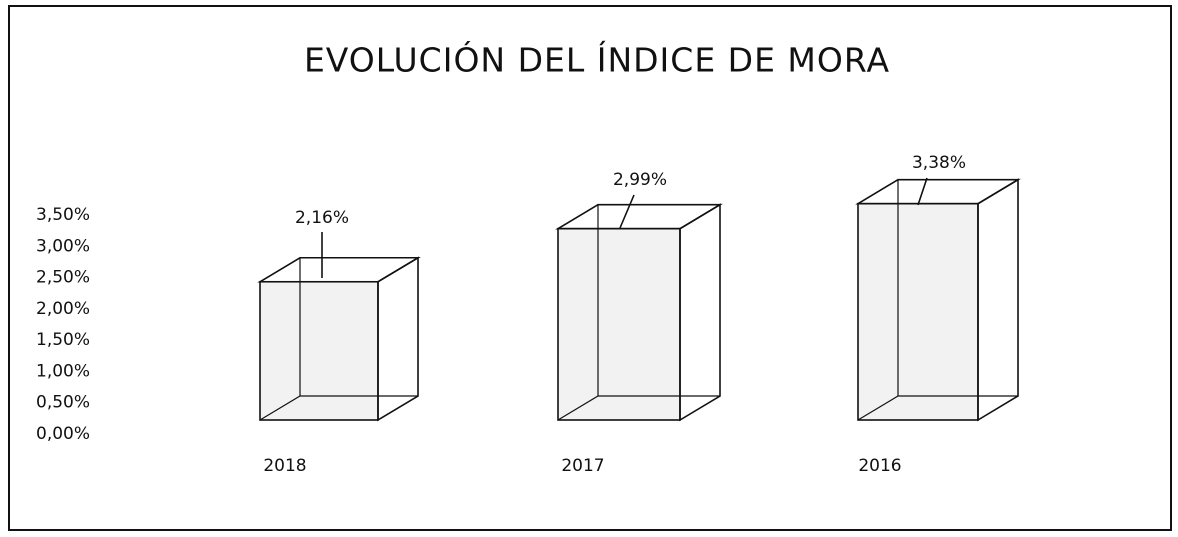 This screenshot has height=537, width=1178. What do you see at coordinates (939, 163) in the screenshot?
I see `value-label: 3,38%` at bounding box center [939, 163].